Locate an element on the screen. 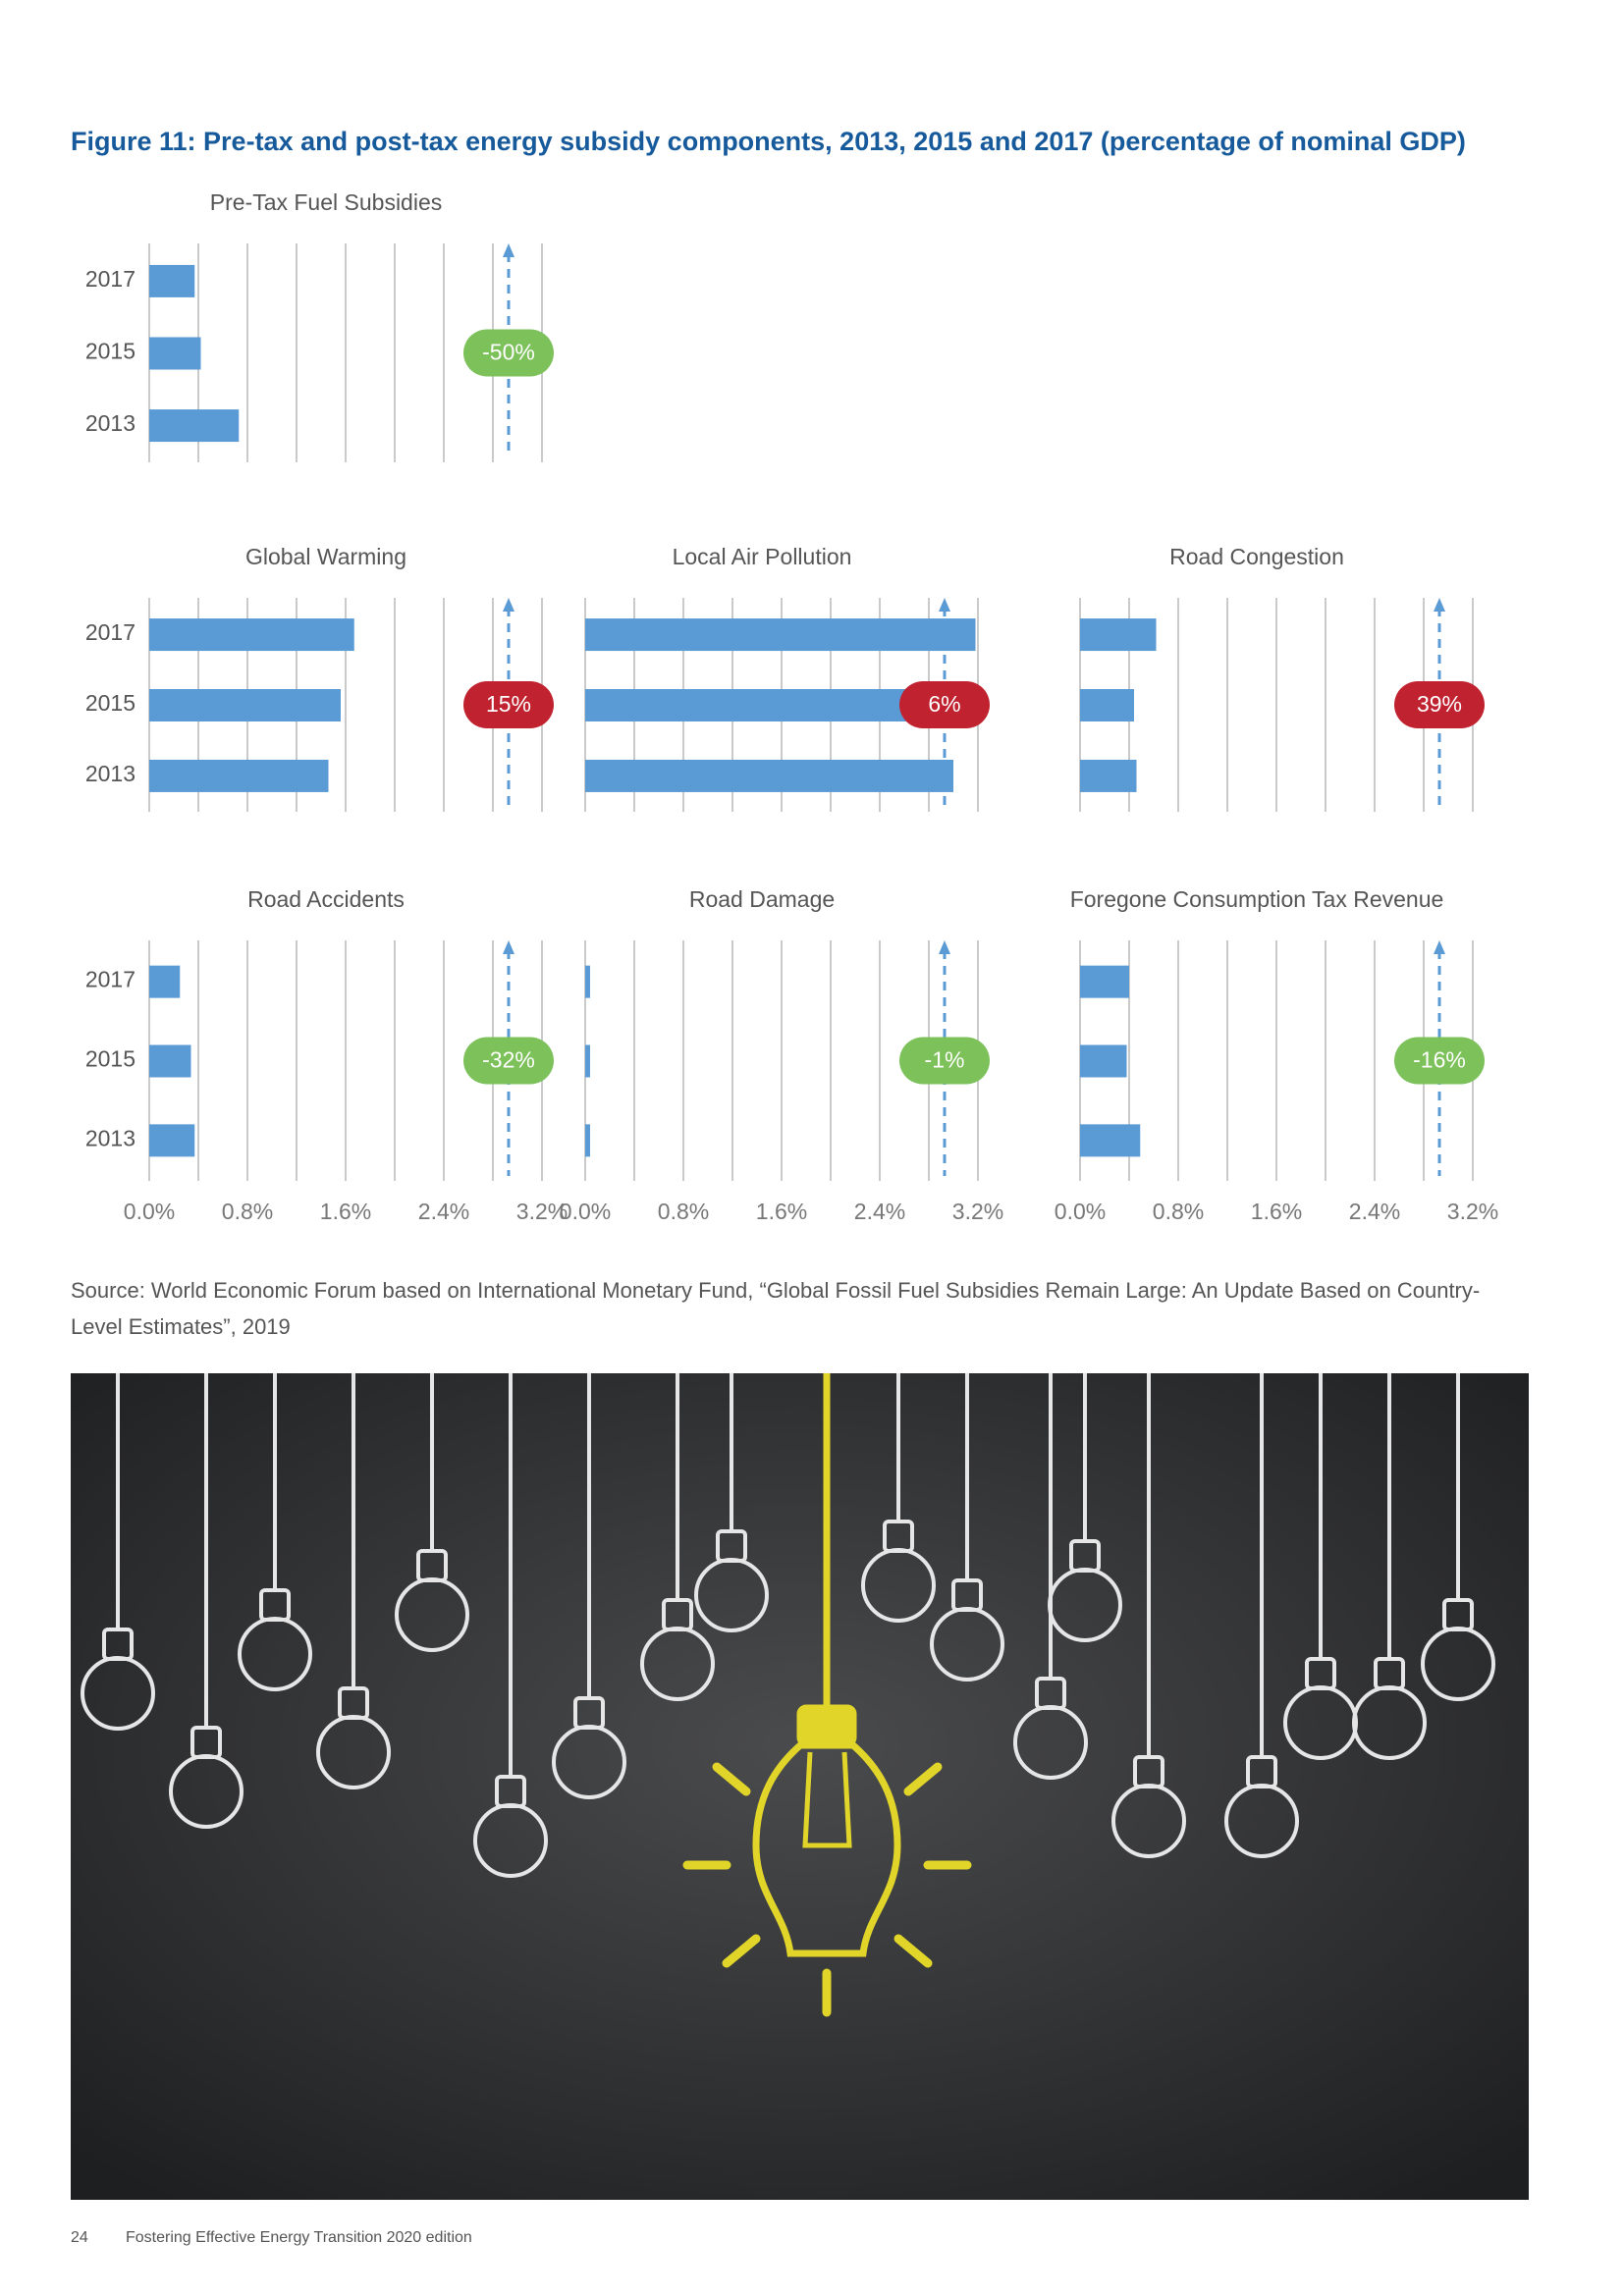 This screenshot has height=2296, width=1624. change-label: 15% is located at coordinates (508, 704).